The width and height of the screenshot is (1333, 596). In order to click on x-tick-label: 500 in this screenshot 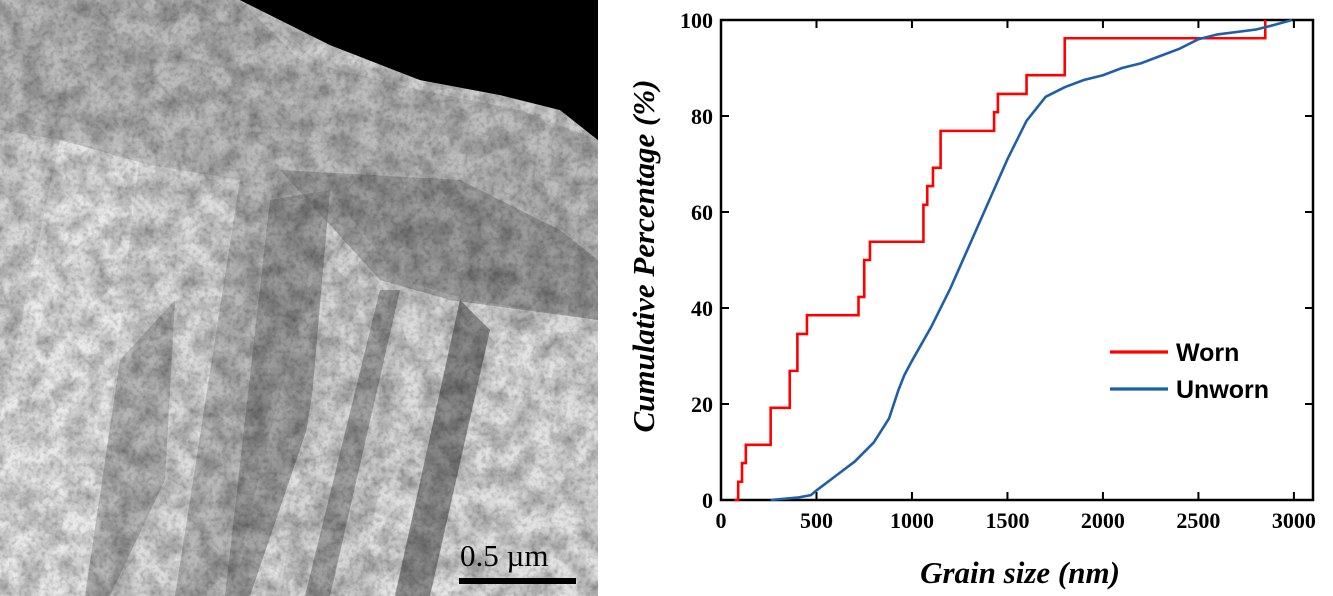, I will do `click(816, 520)`.